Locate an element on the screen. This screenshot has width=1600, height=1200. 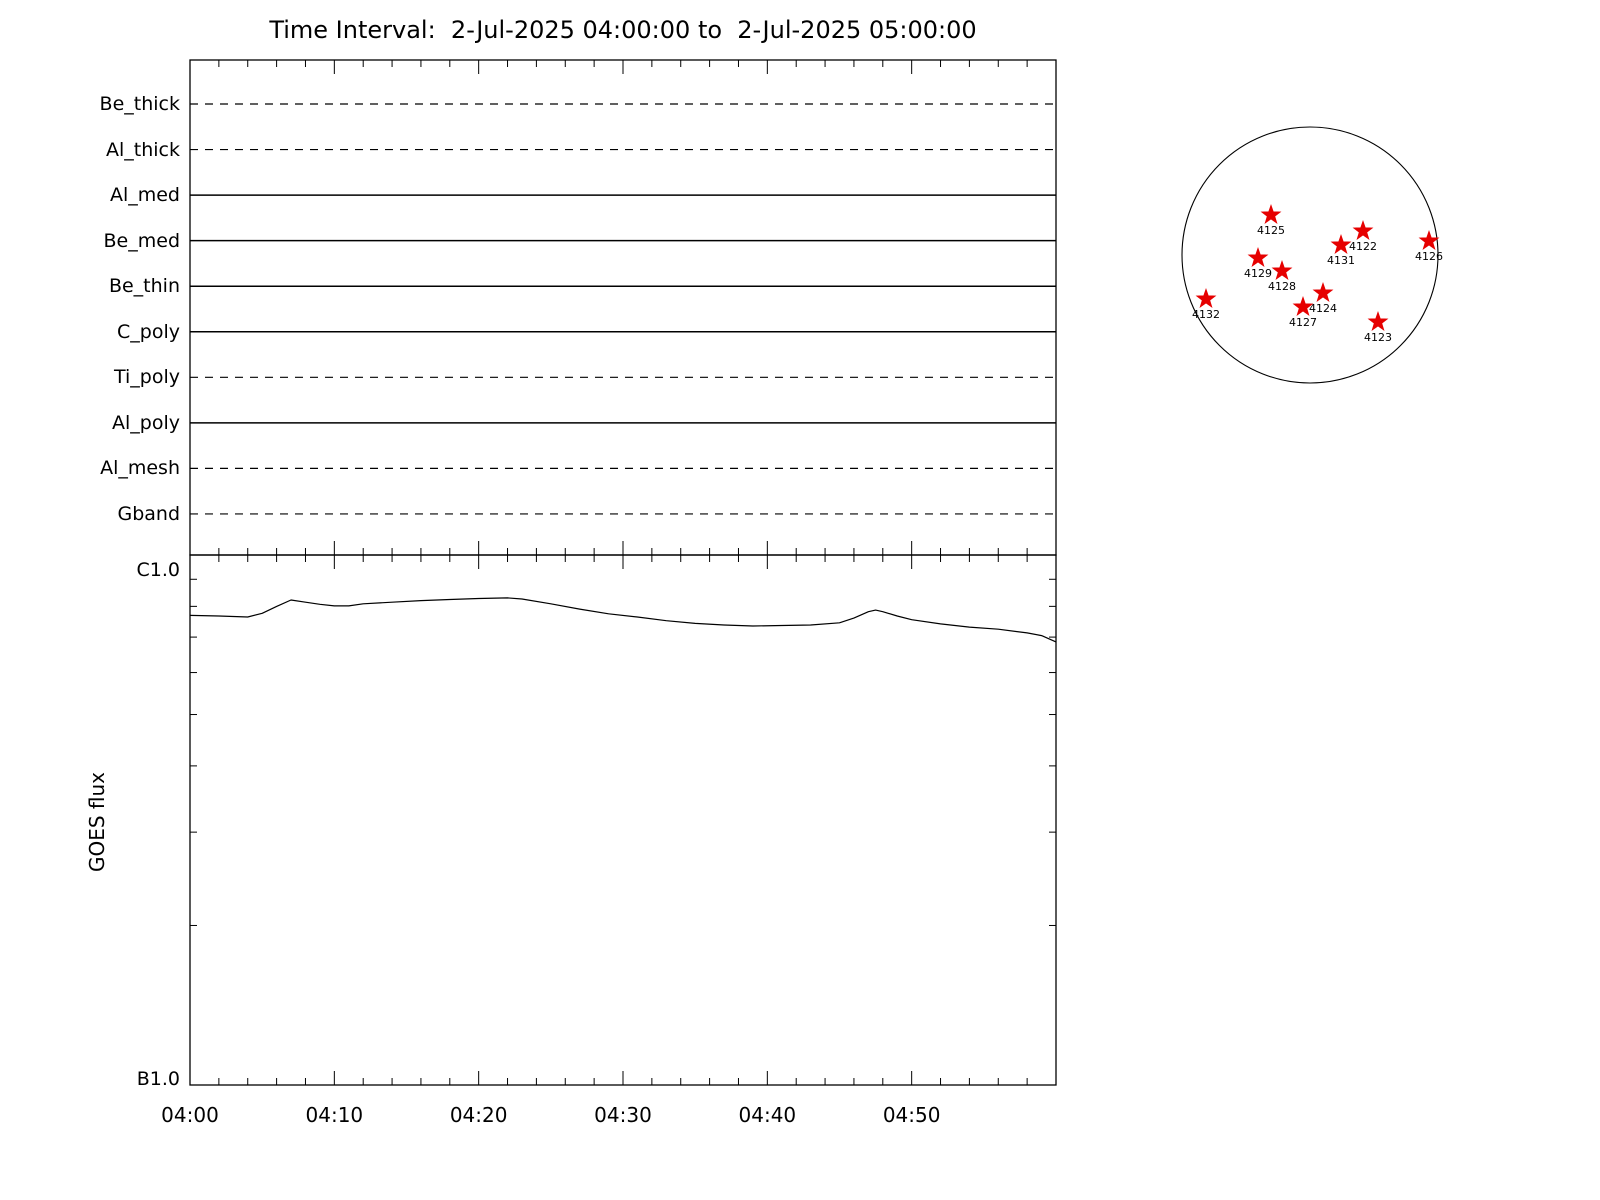
active-region-label-4129: 4129 is located at coordinates (1258, 273).